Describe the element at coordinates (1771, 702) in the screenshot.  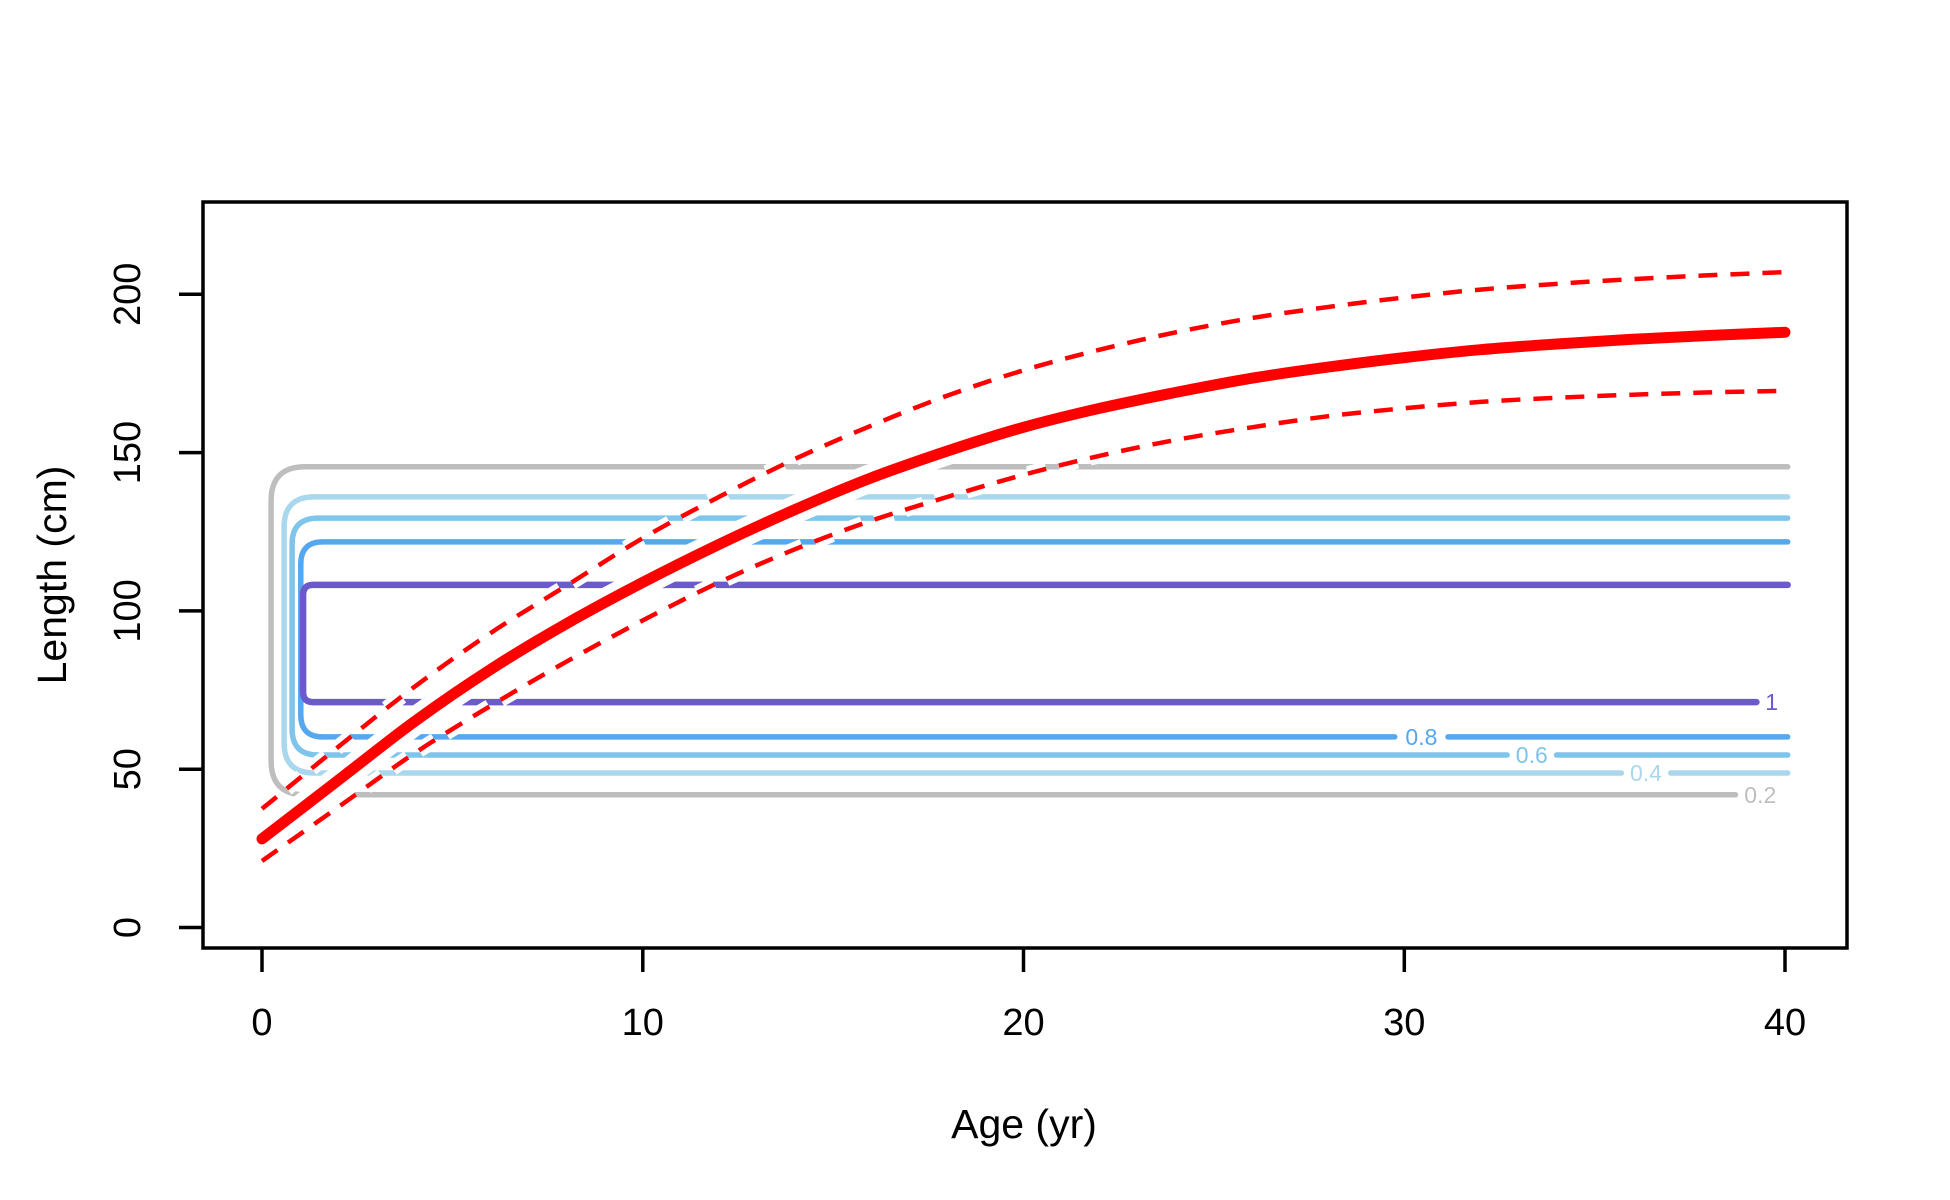
I see `contour-label-1: 1` at that location.